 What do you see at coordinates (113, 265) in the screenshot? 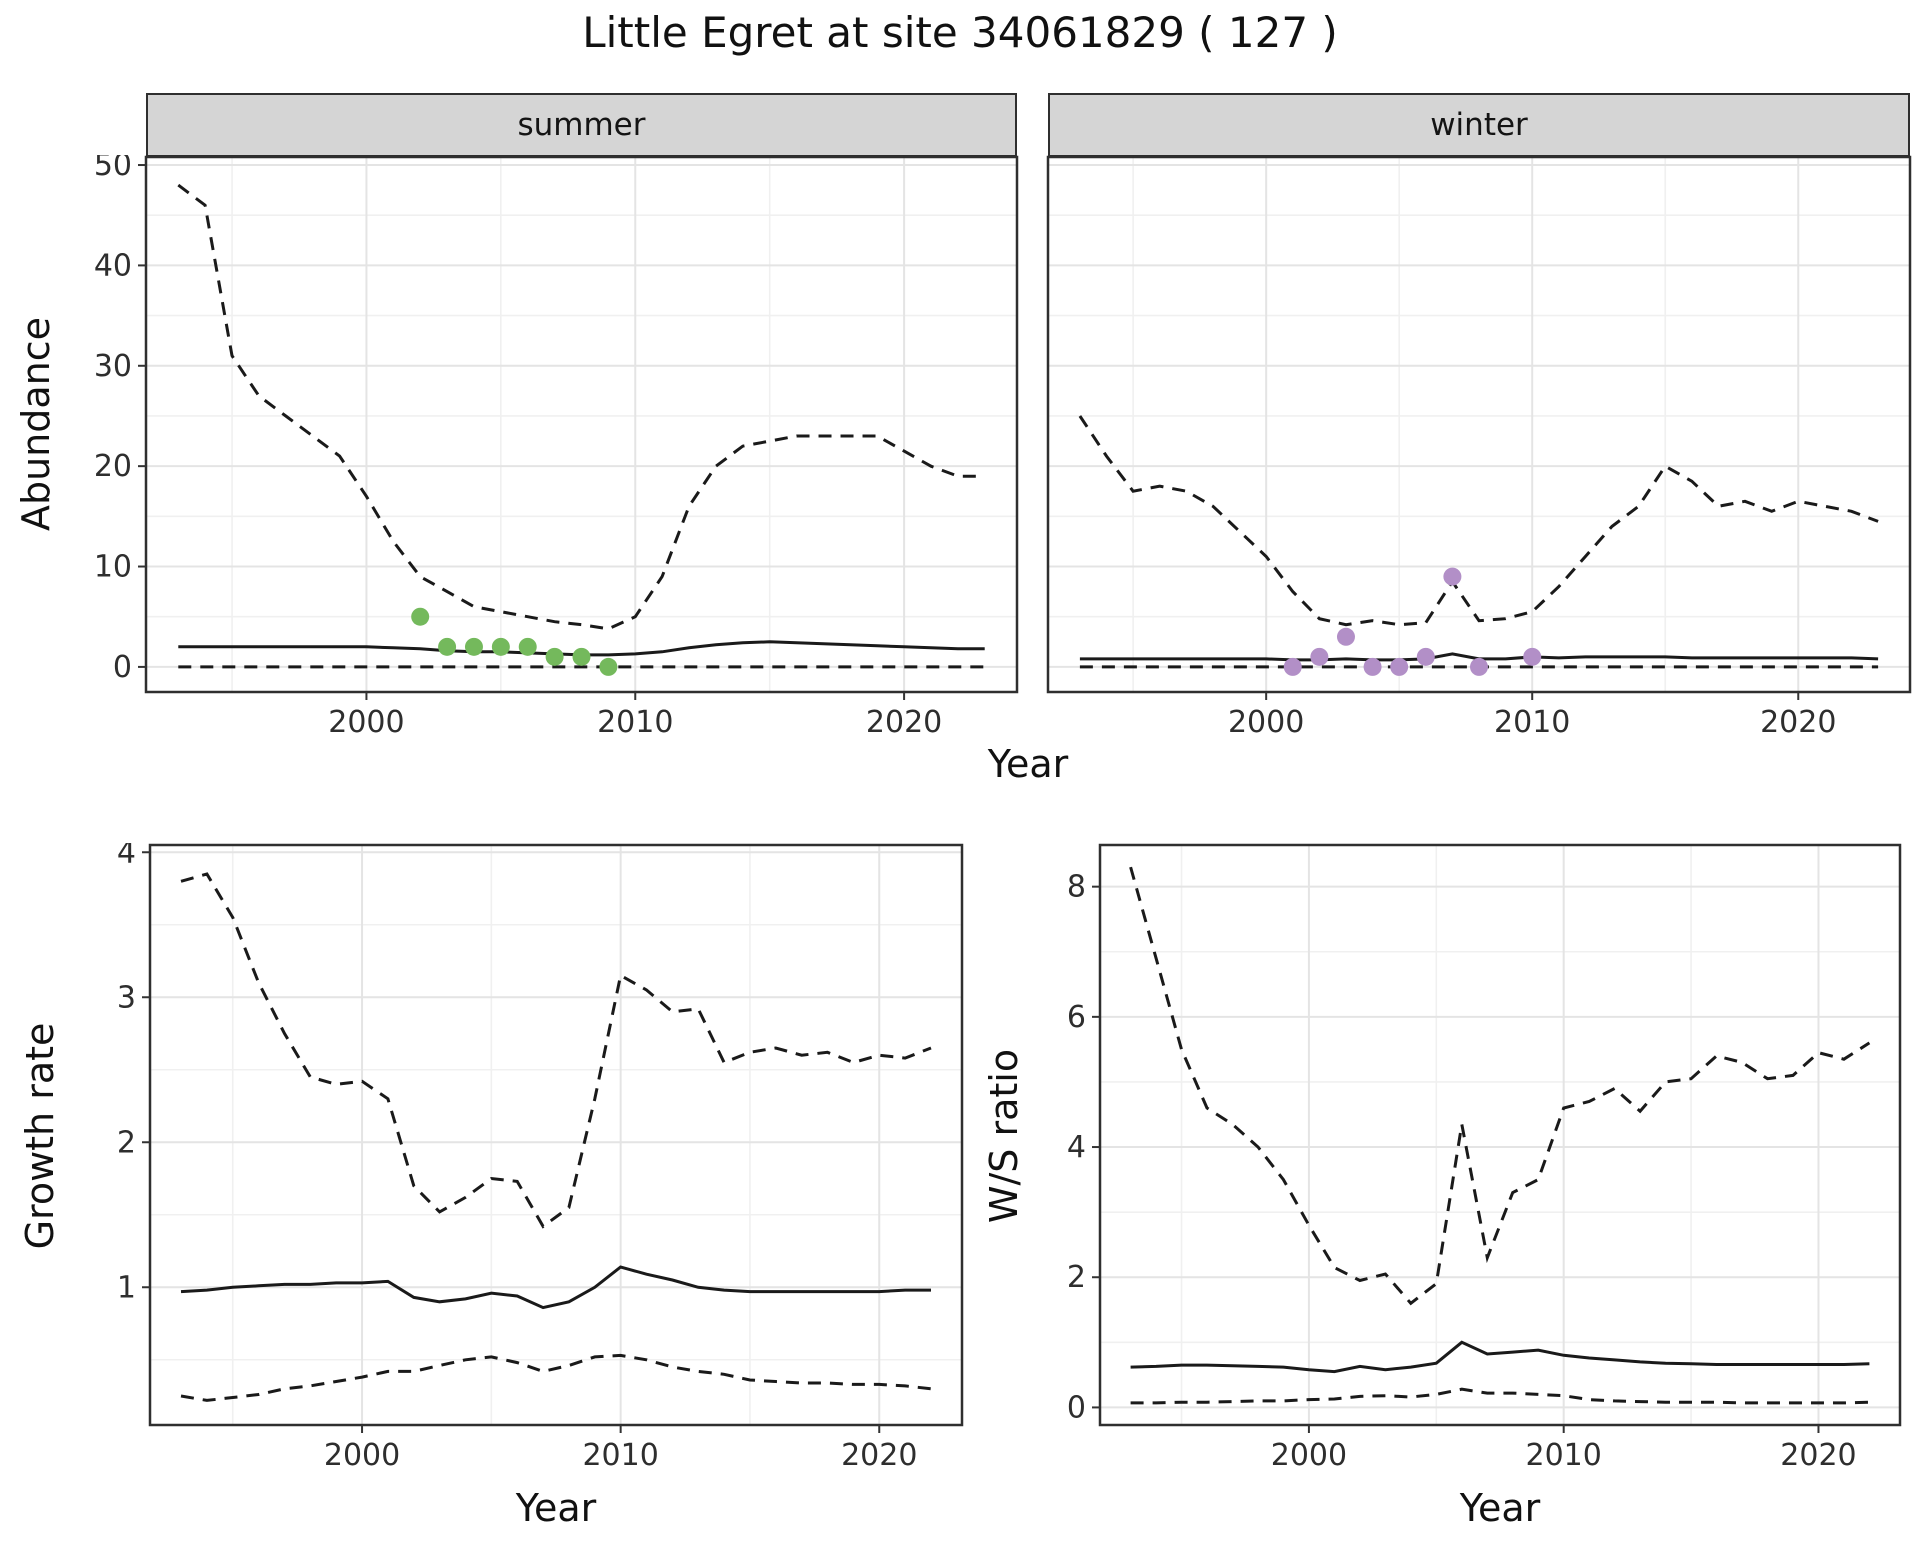
I see `svg-text: 40` at bounding box center [113, 265].